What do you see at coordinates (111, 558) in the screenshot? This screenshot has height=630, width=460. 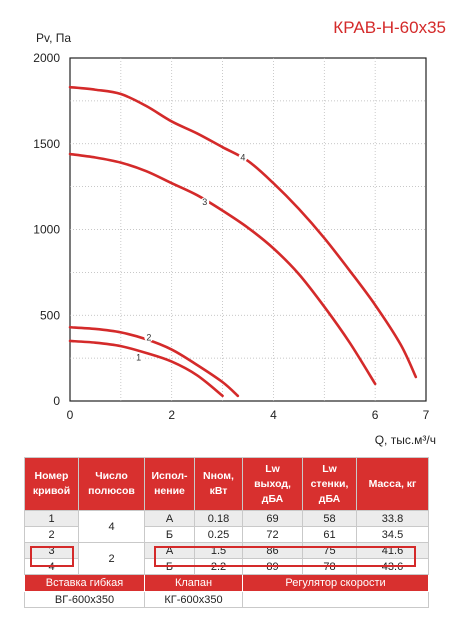 I see `cell-poles: 2` at bounding box center [111, 558].